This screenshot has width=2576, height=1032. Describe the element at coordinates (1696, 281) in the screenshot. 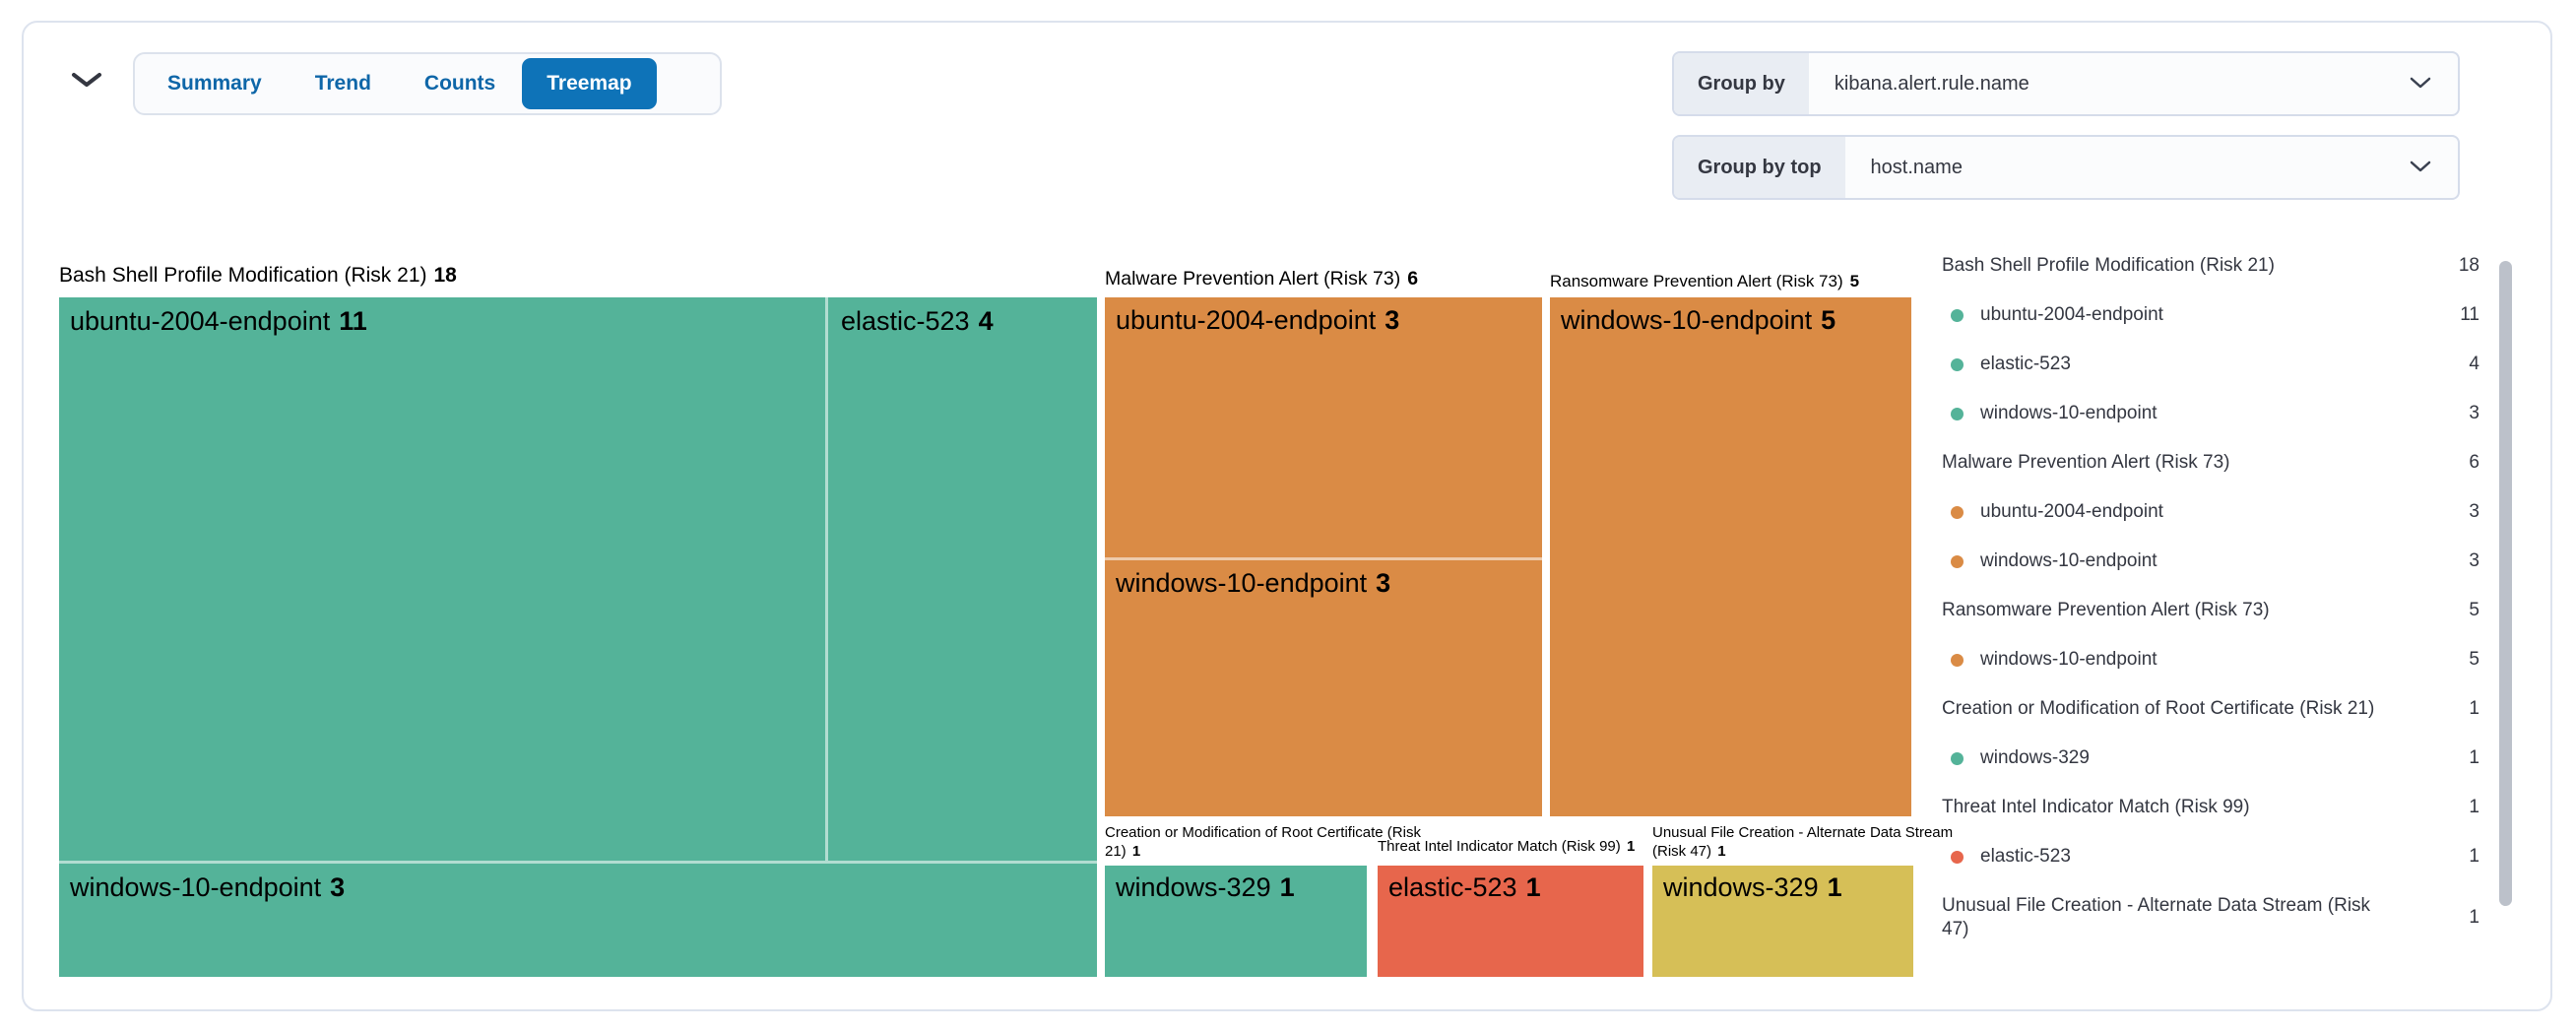

I see `treemap-group-title: Ransomware Prevention Alert (Risk 73)` at that location.